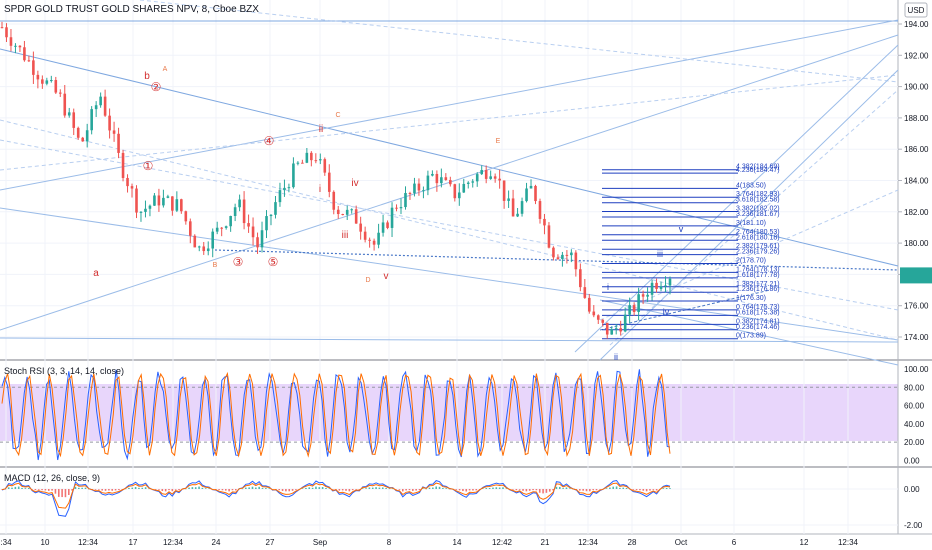 This screenshot has height=550, width=932. Describe the element at coordinates (751, 223) in the screenshot. I see `fib-level-label: 3(181.10)` at that location.